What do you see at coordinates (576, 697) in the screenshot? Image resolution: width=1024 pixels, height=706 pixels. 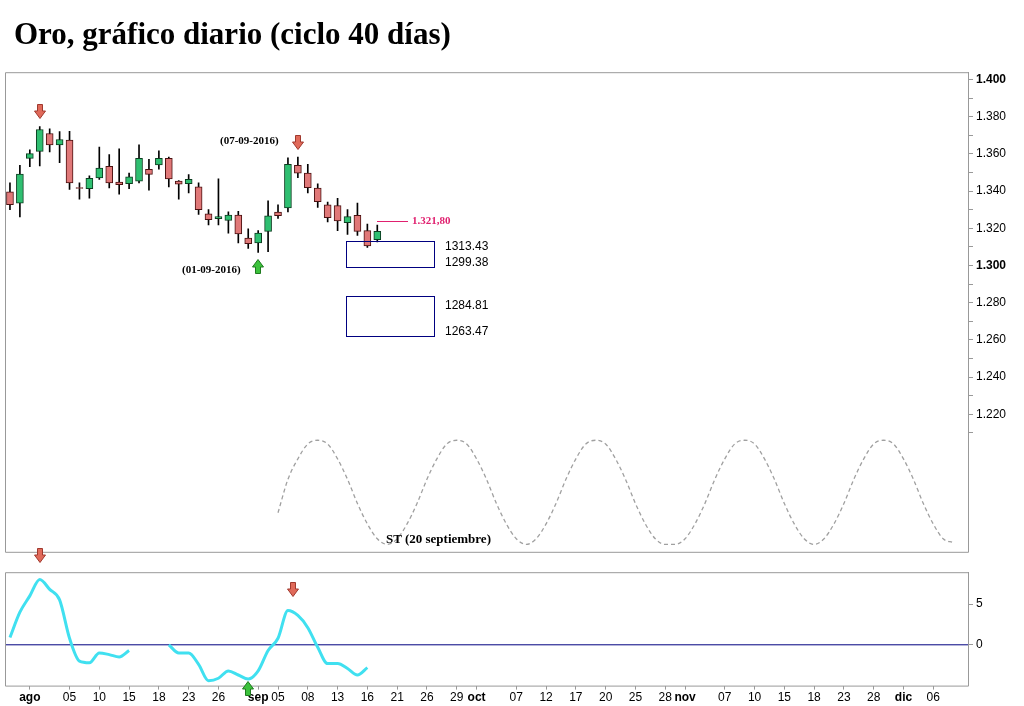 I see `x-tick-label: 17` at bounding box center [576, 697].